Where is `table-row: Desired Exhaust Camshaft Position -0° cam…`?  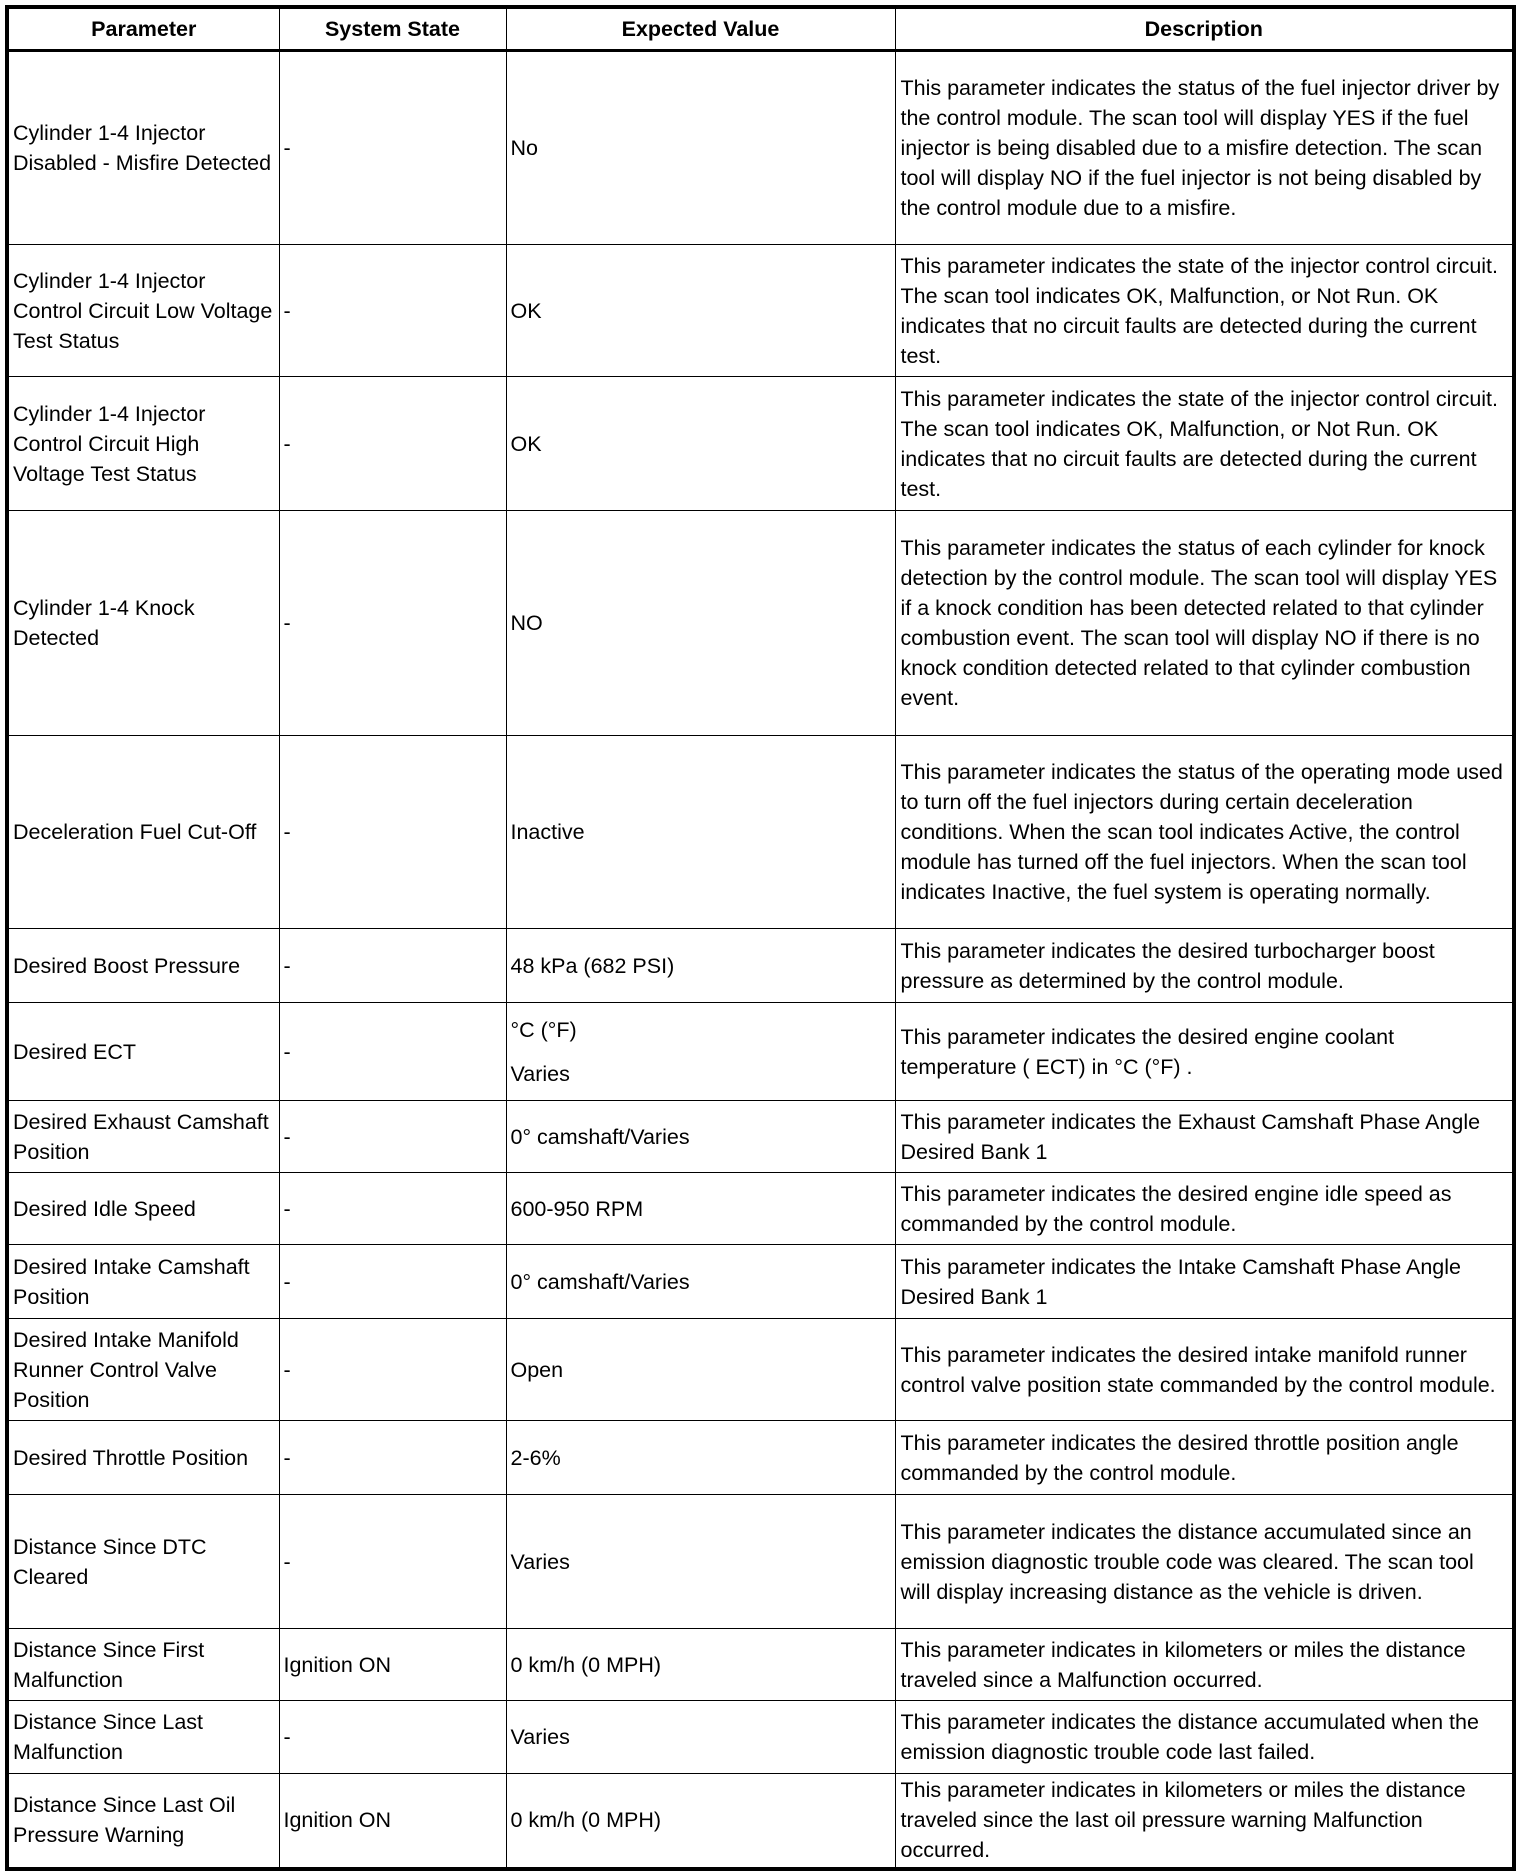 table-row: Desired Exhaust Camshaft Position -0° cam… is located at coordinates (760, 1136).